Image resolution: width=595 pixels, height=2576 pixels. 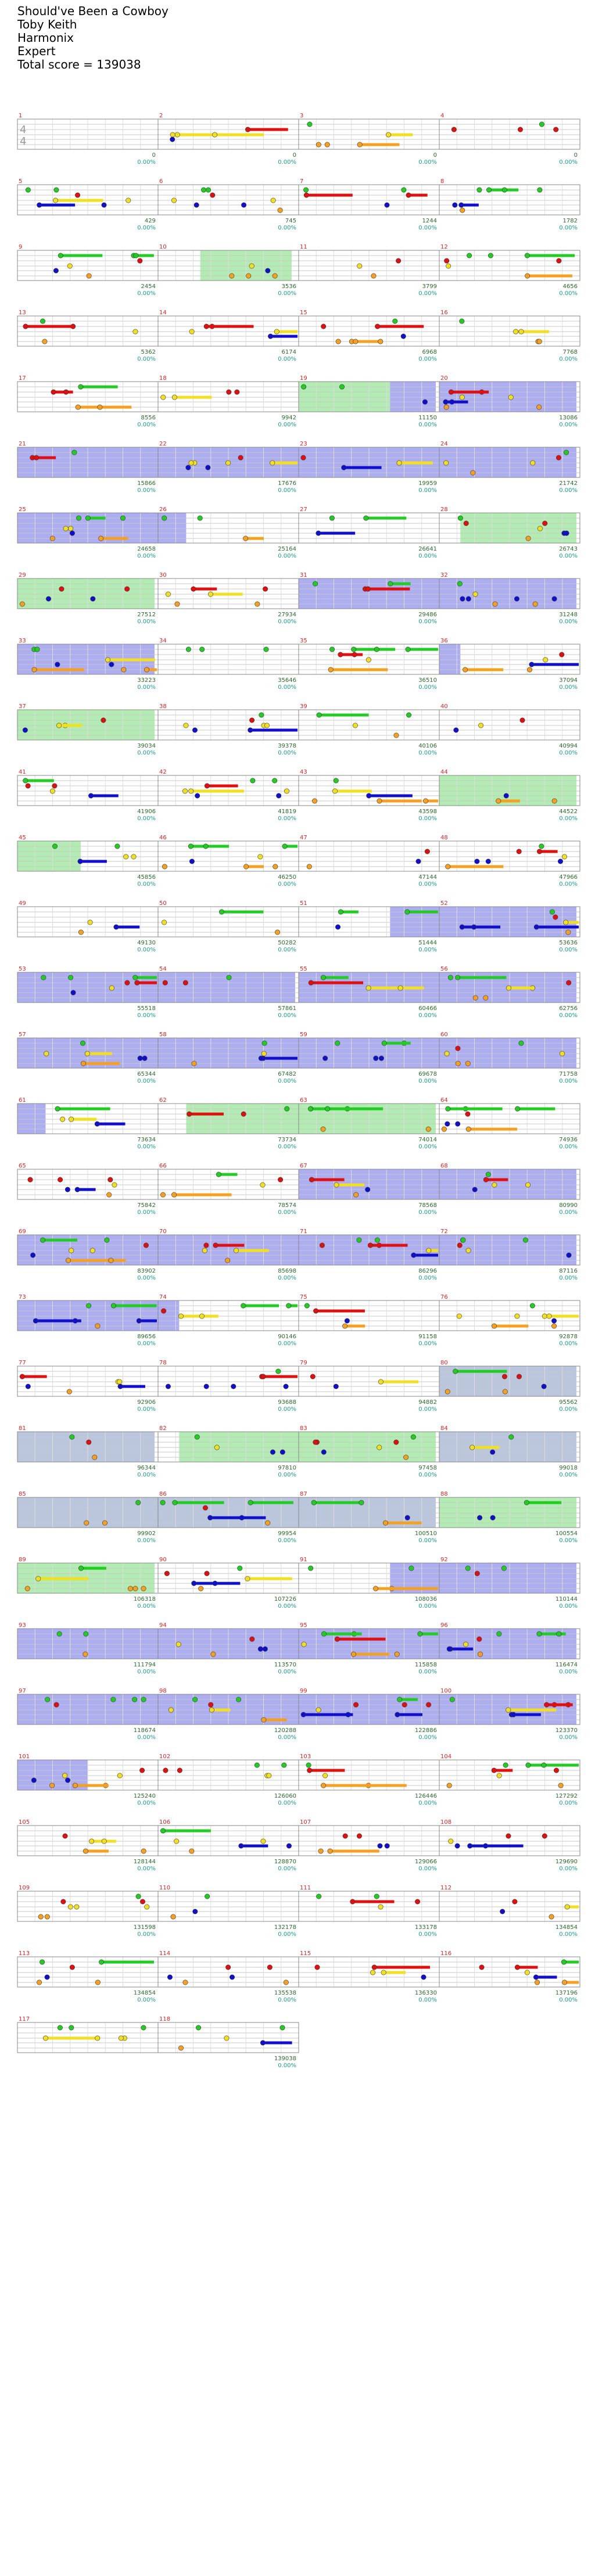 I want to click on song-title: Should've Been a Cowboy, so click(x=93, y=11).